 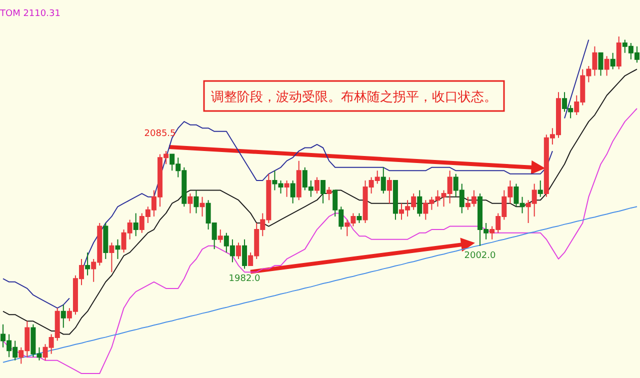 What do you see at coordinates (354, 97) in the screenshot?
I see `annotation: 调整阶段，波动受限。布林随之拐平，收口状态。` at bounding box center [354, 97].